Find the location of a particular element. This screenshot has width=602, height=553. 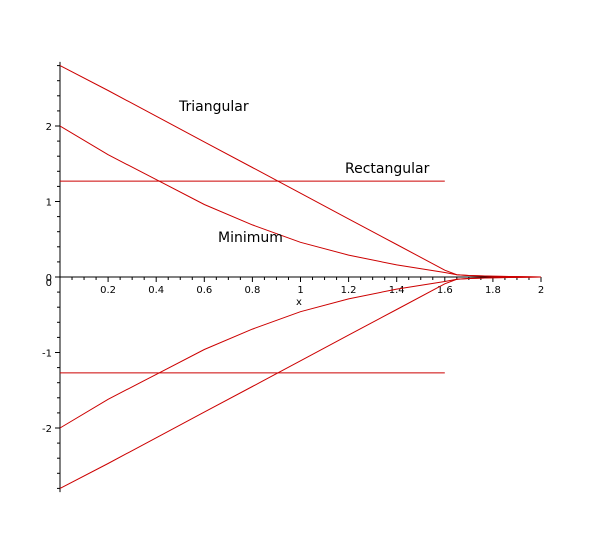

x-tick-label: 1.2 is located at coordinates (349, 290).